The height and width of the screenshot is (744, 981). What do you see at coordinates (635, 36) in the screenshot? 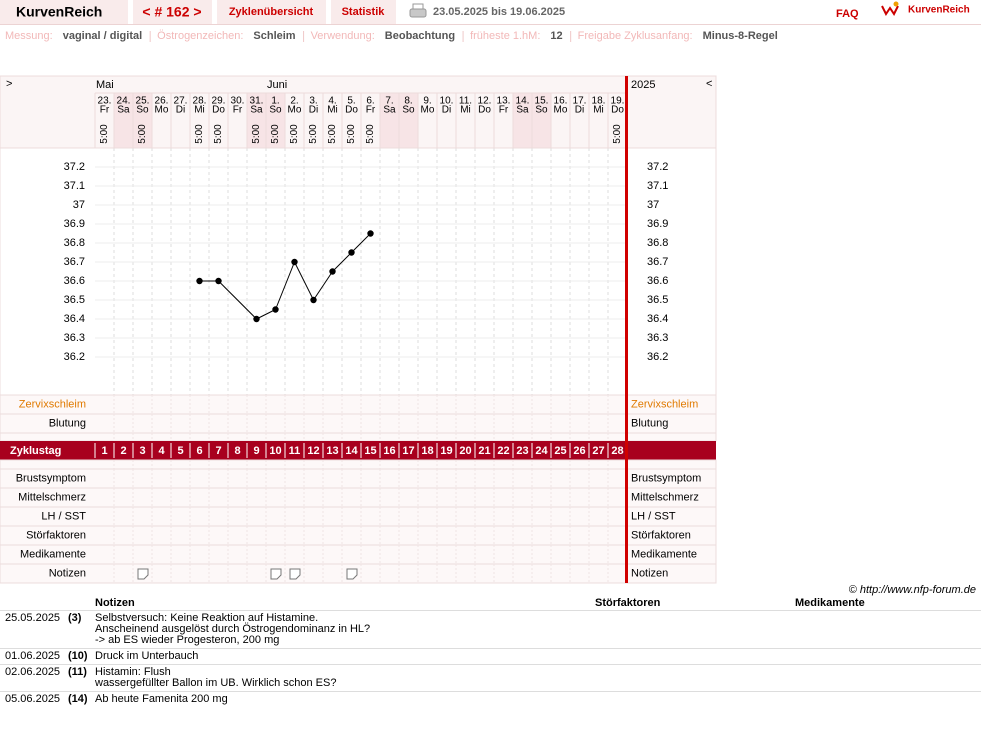
I see `setting-label: Freigabe Zyklusanfang:` at bounding box center [635, 36].